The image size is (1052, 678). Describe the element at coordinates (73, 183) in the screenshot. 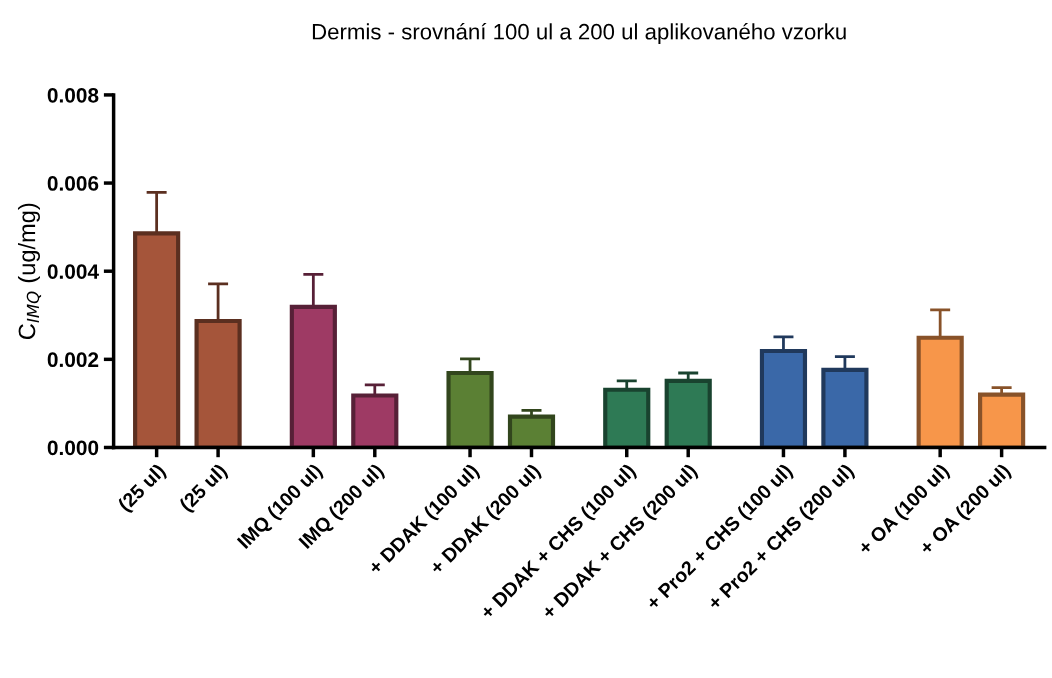

I see `y-tick-label: 0.006` at that location.